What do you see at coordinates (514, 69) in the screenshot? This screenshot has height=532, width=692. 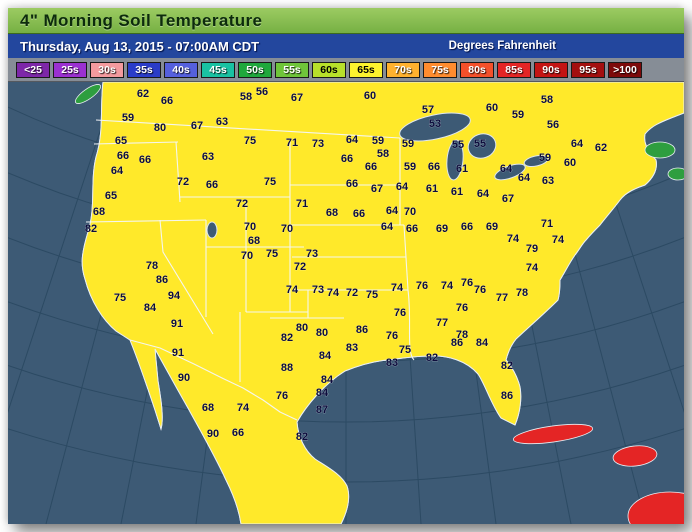 I see `legend-item-85s: 85s` at bounding box center [514, 69].